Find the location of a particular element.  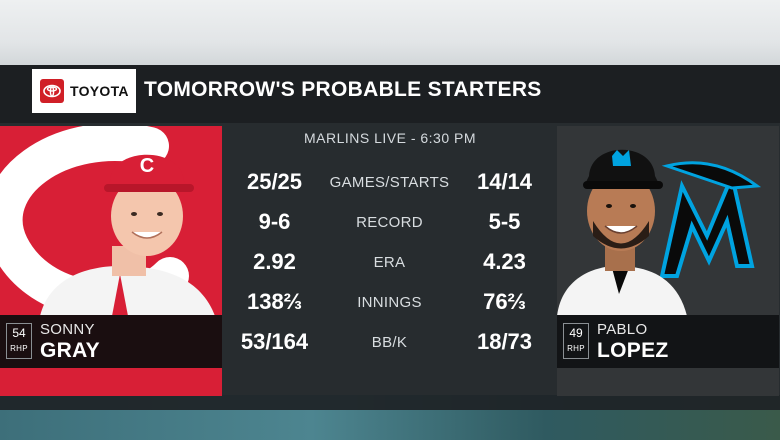

page-title: TOMORROW'S PROBABLE STARTERS is located at coordinates (343, 89).